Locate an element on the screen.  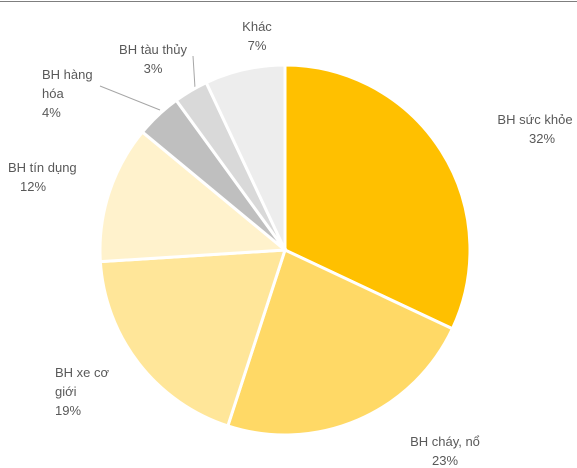
category-label: BH tàu thủy is located at coordinates (153, 49).